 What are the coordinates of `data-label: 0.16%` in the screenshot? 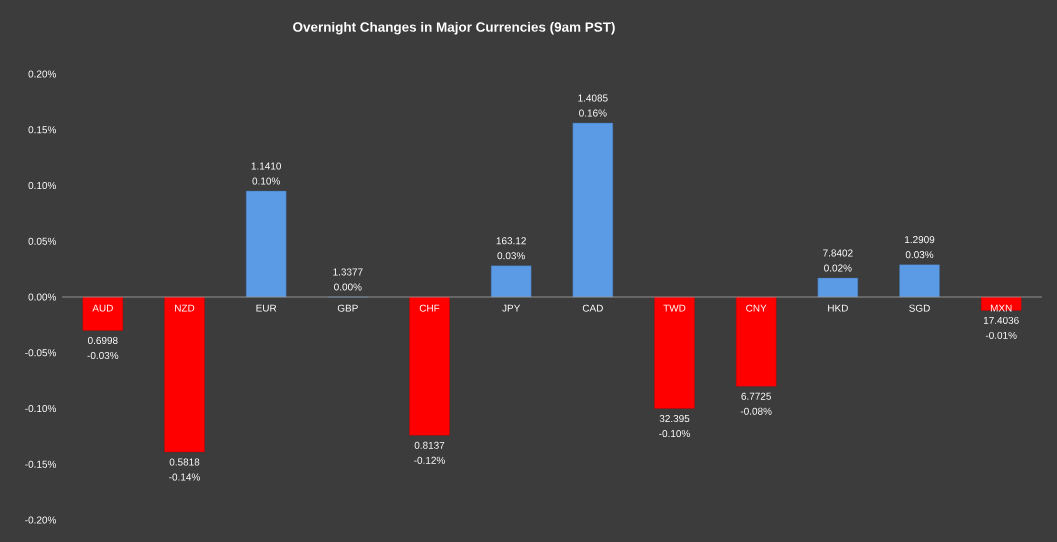 It's located at (593, 113).